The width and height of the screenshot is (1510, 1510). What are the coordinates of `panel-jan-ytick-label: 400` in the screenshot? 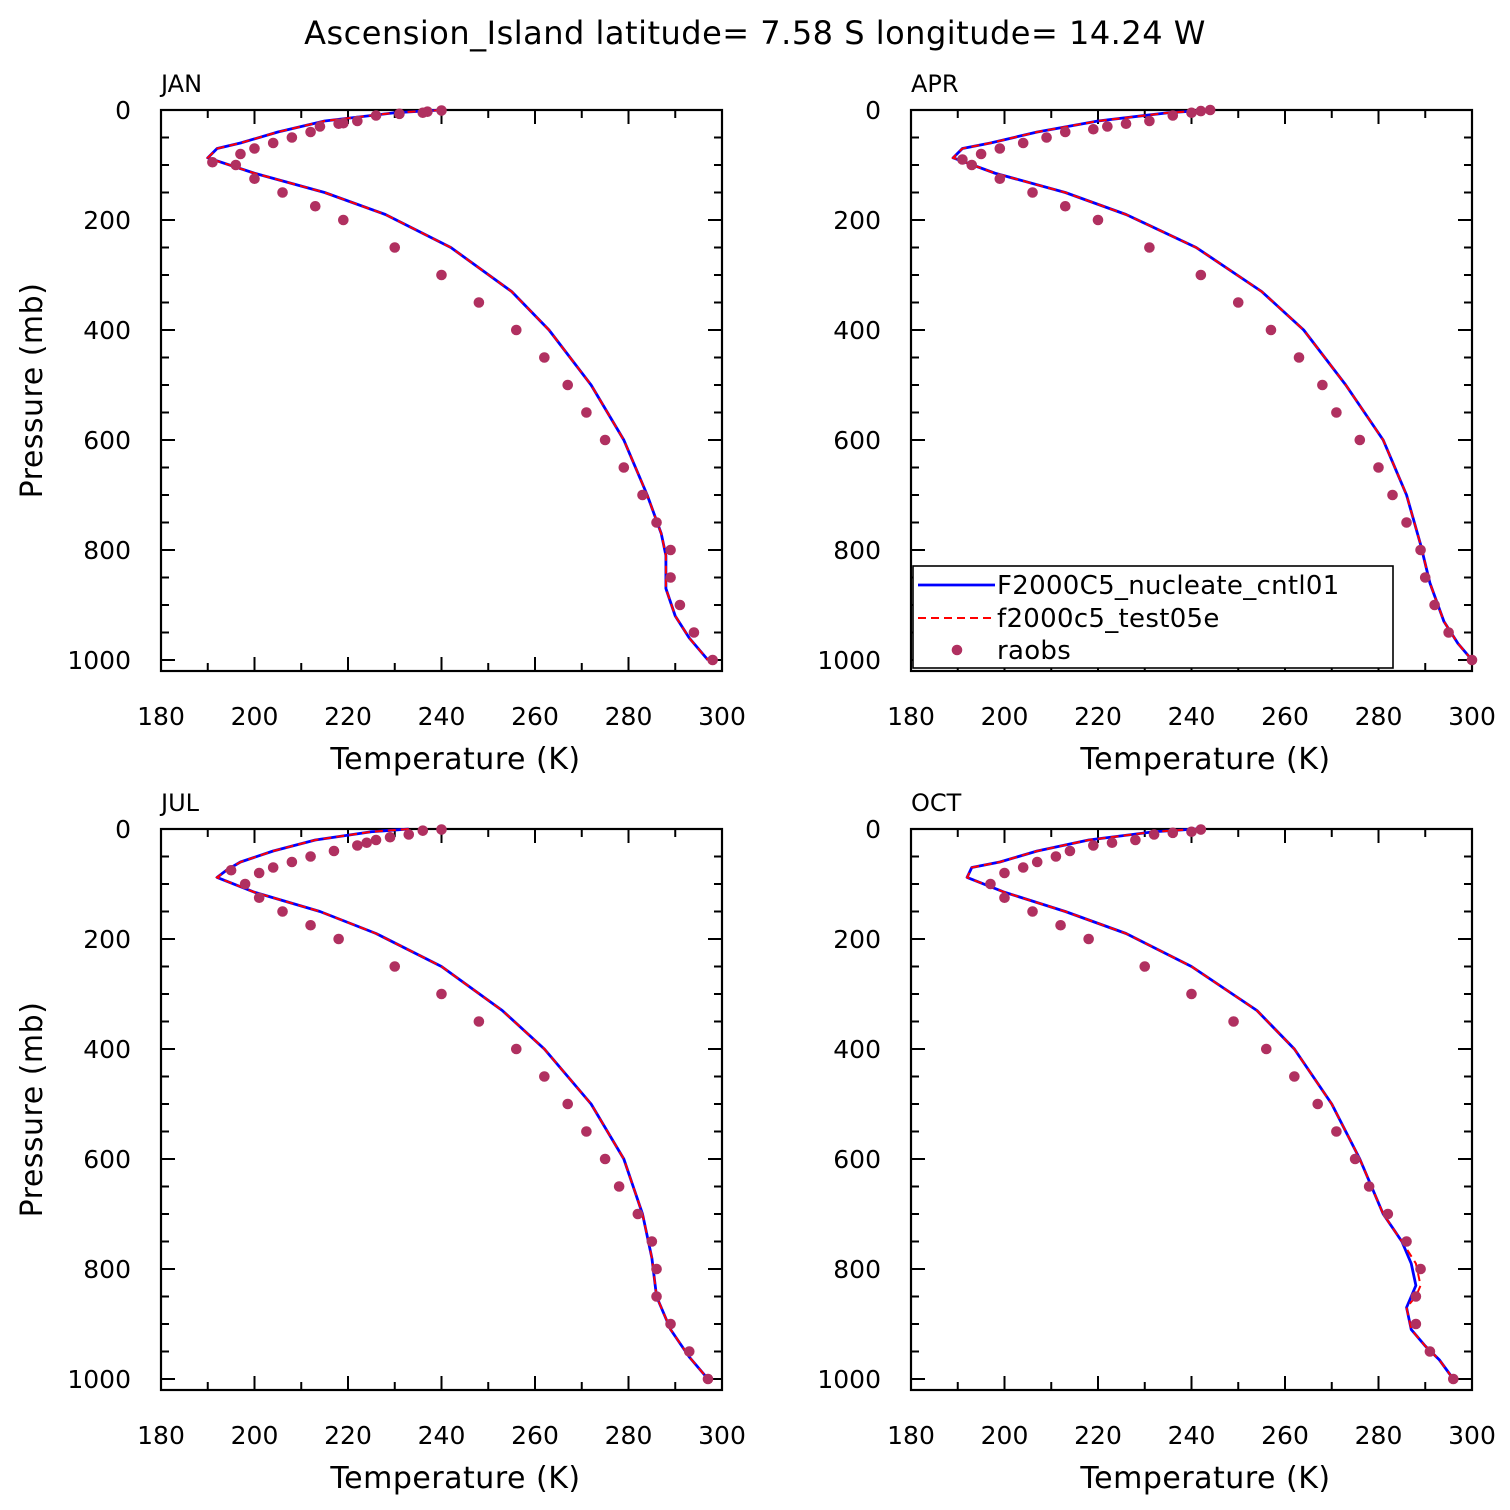 It's located at (107, 330).